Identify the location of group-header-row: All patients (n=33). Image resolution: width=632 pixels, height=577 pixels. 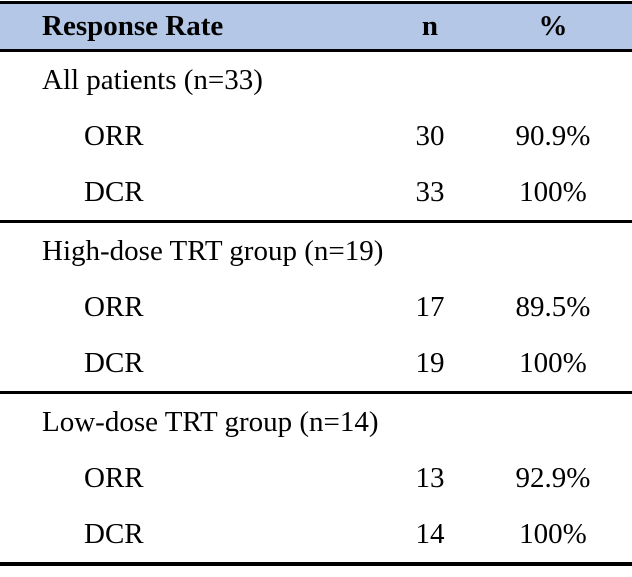
(316, 80).